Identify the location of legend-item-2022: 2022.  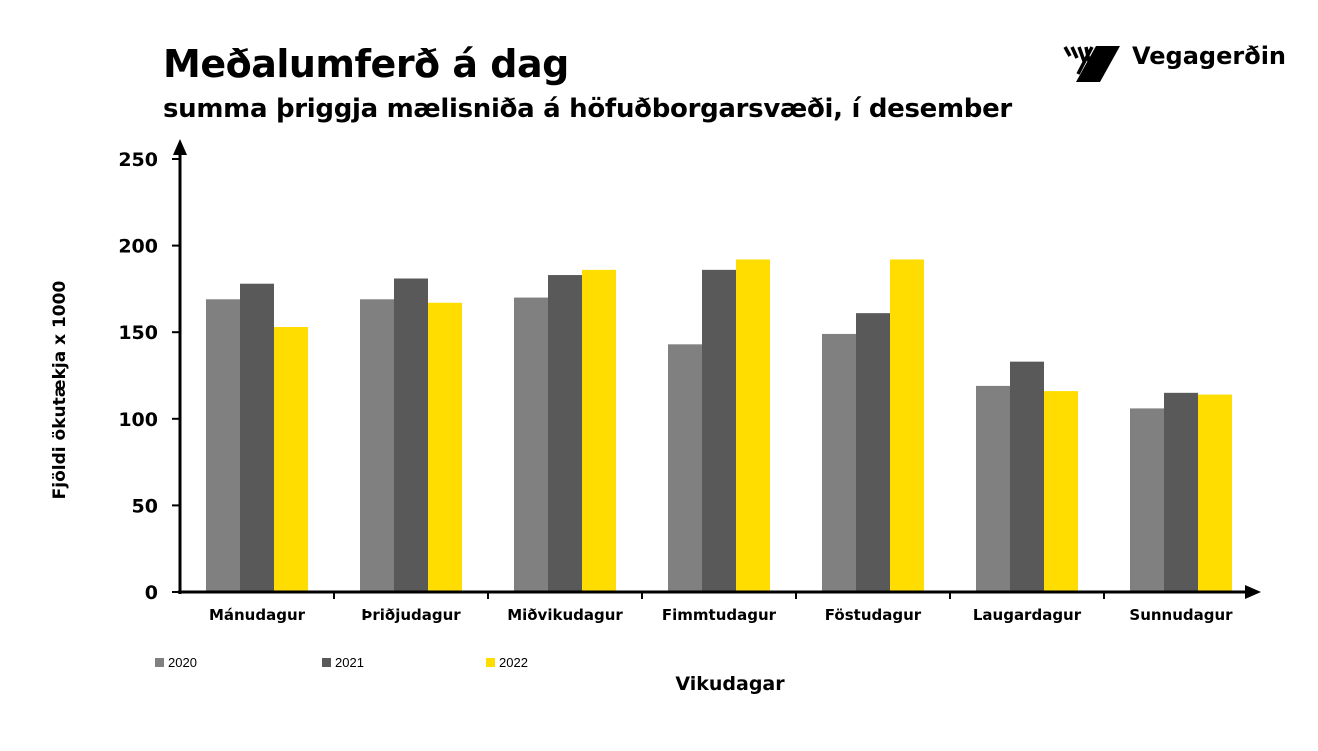
(507, 662).